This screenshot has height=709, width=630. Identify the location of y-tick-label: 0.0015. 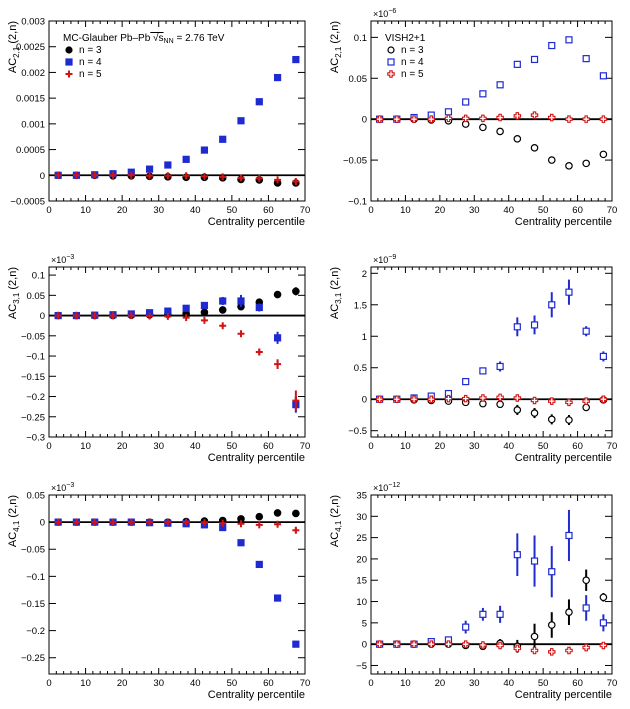
(30, 99).